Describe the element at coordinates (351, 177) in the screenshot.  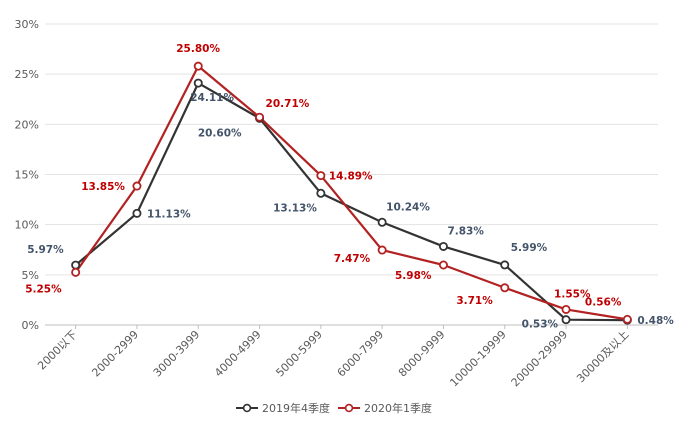
I see `data-label: 14.89%` at that location.